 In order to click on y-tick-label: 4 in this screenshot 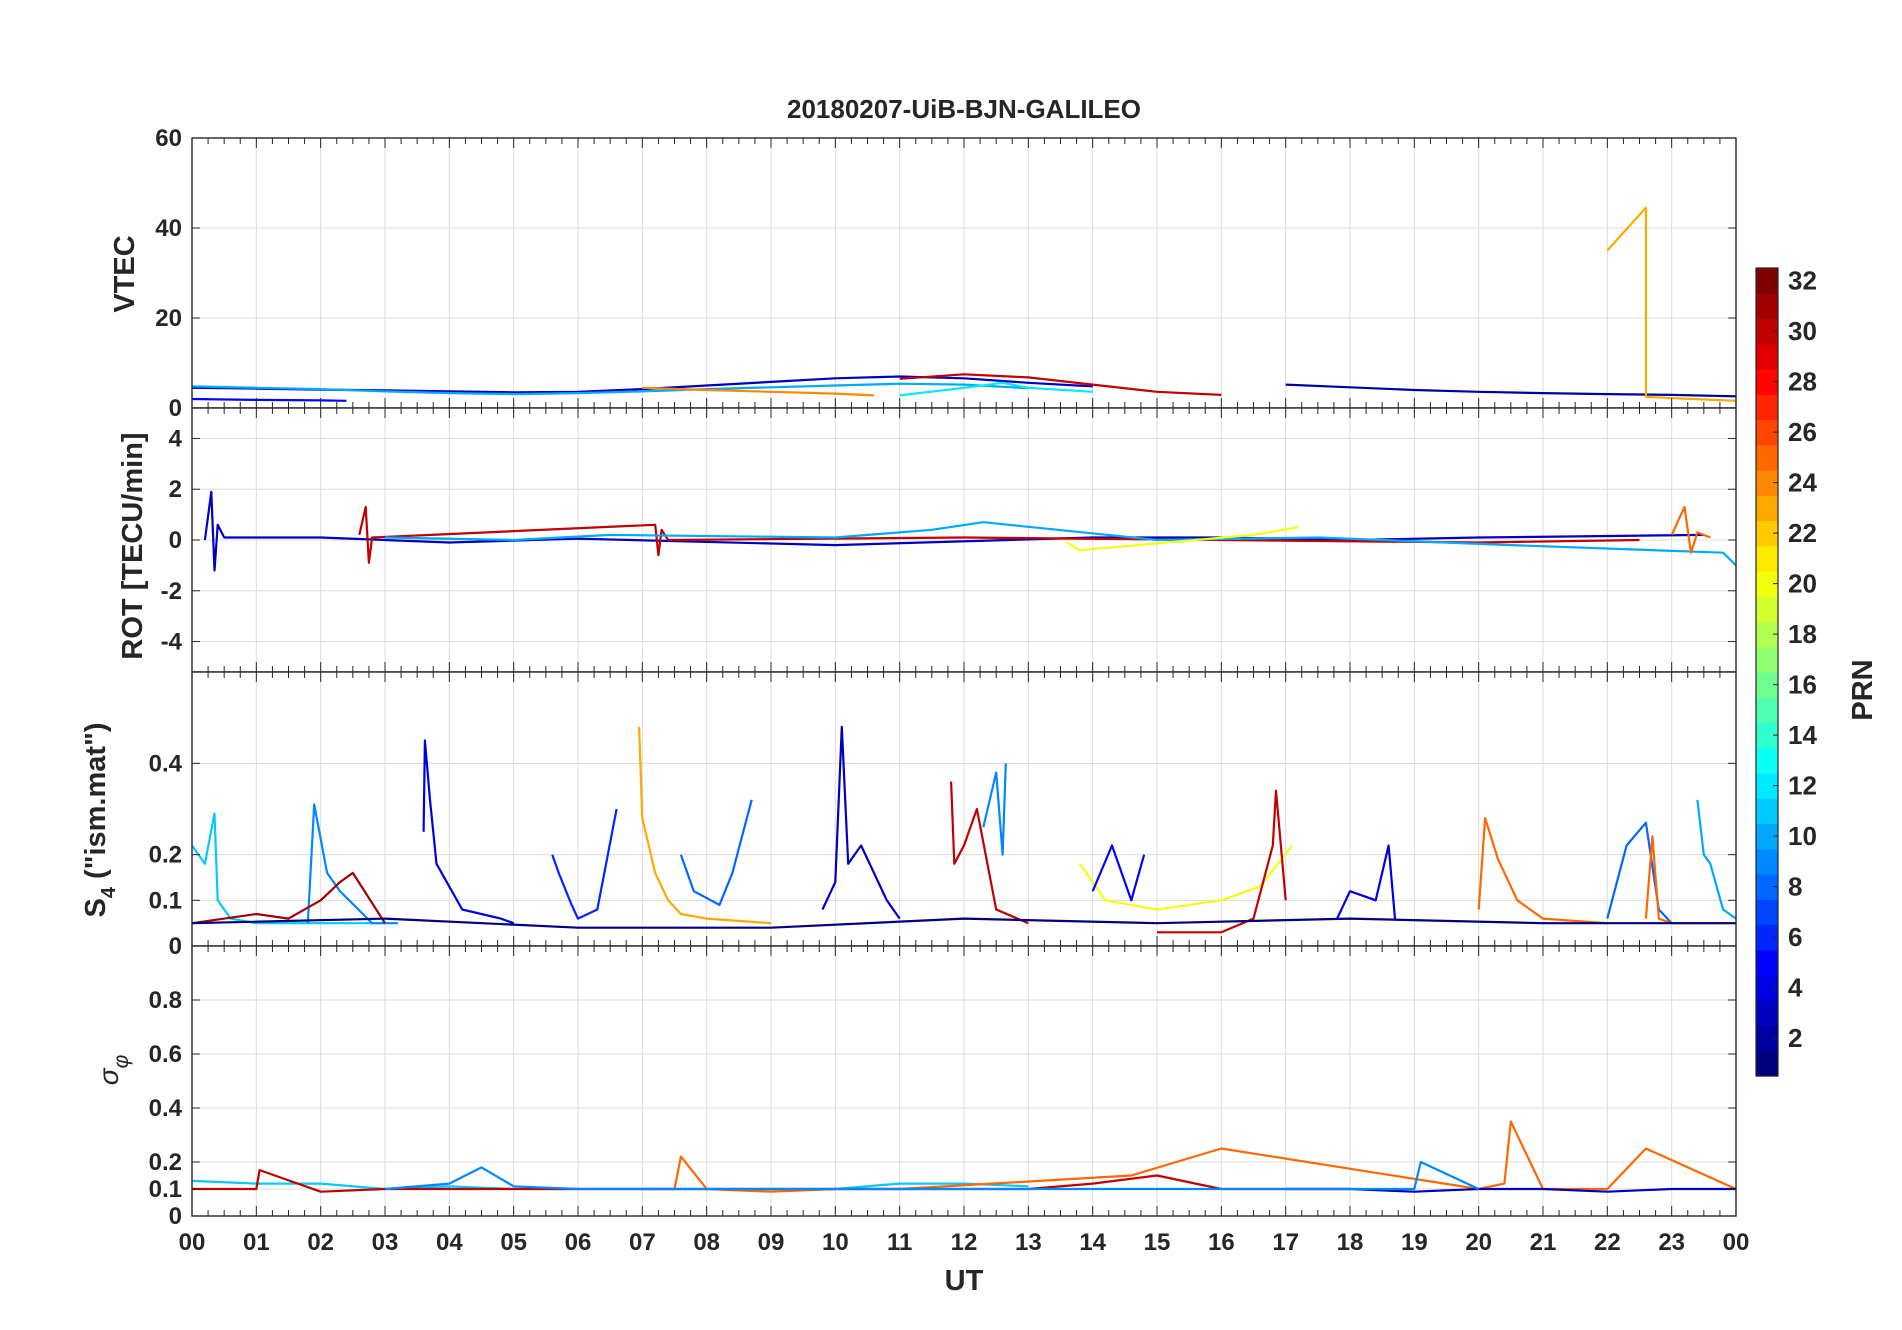, I will do `click(176, 438)`.